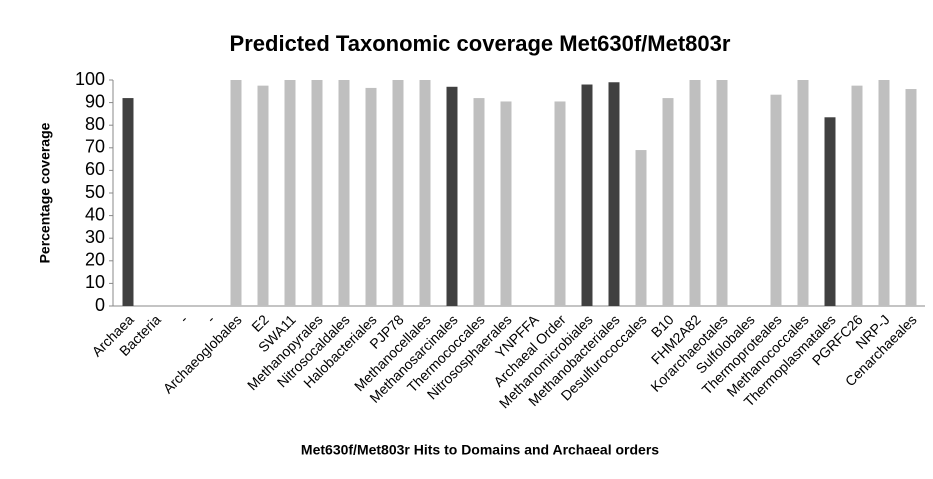  Describe the element at coordinates (95, 147) in the screenshot. I see `y-tick-label: 70` at that location.